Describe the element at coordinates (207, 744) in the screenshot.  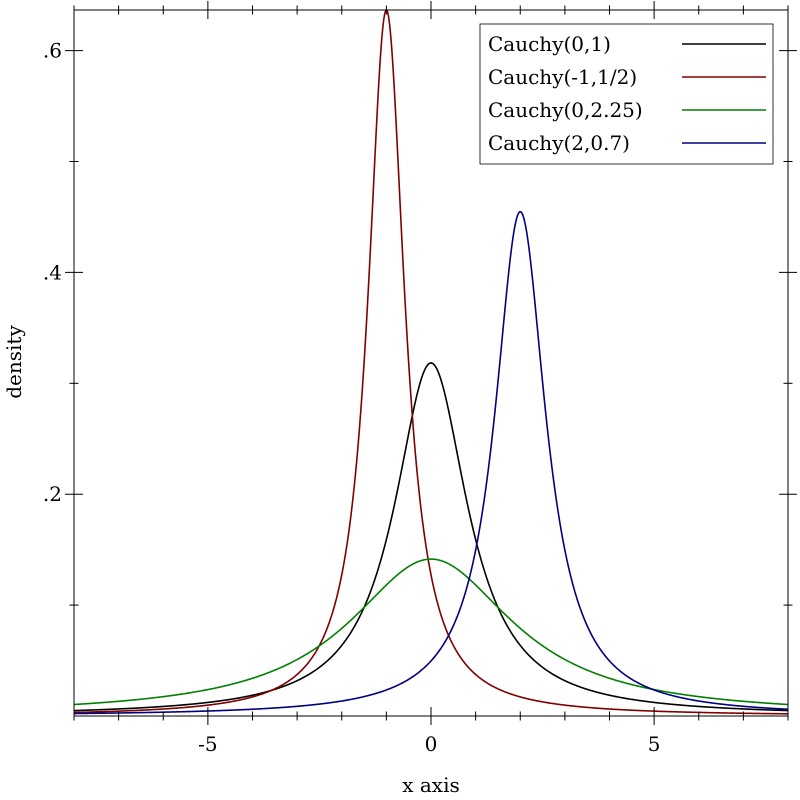
I see `x-tick-label: -5` at that location.